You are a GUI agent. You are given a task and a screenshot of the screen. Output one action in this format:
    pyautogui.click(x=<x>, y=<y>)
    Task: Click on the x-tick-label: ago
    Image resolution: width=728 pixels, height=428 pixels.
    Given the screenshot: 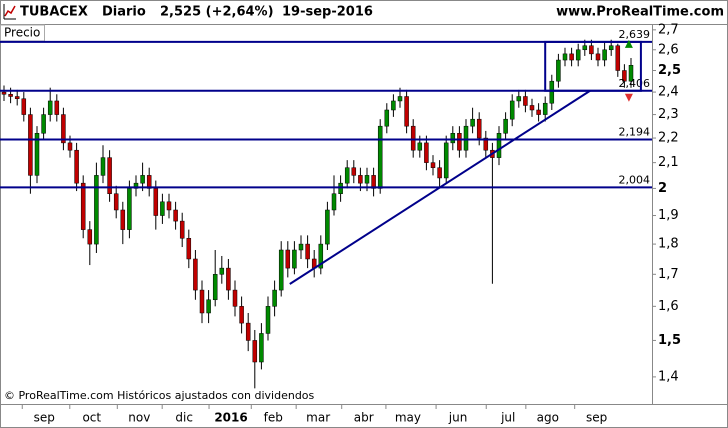 What is the action you would take?
    pyautogui.click(x=548, y=418)
    